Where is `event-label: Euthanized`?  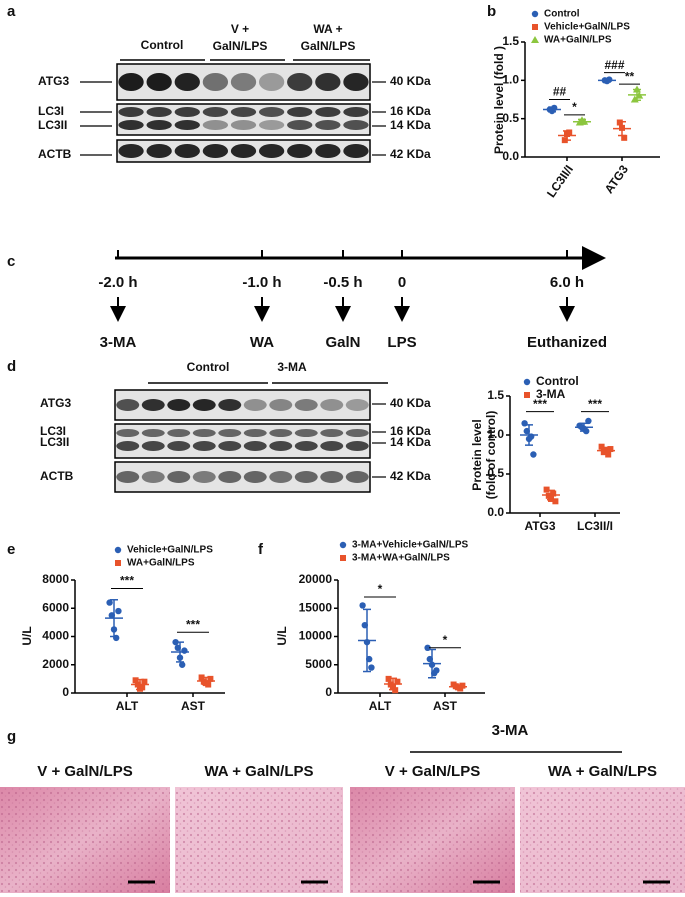
event-label: Euthanized is located at coordinates (567, 342).